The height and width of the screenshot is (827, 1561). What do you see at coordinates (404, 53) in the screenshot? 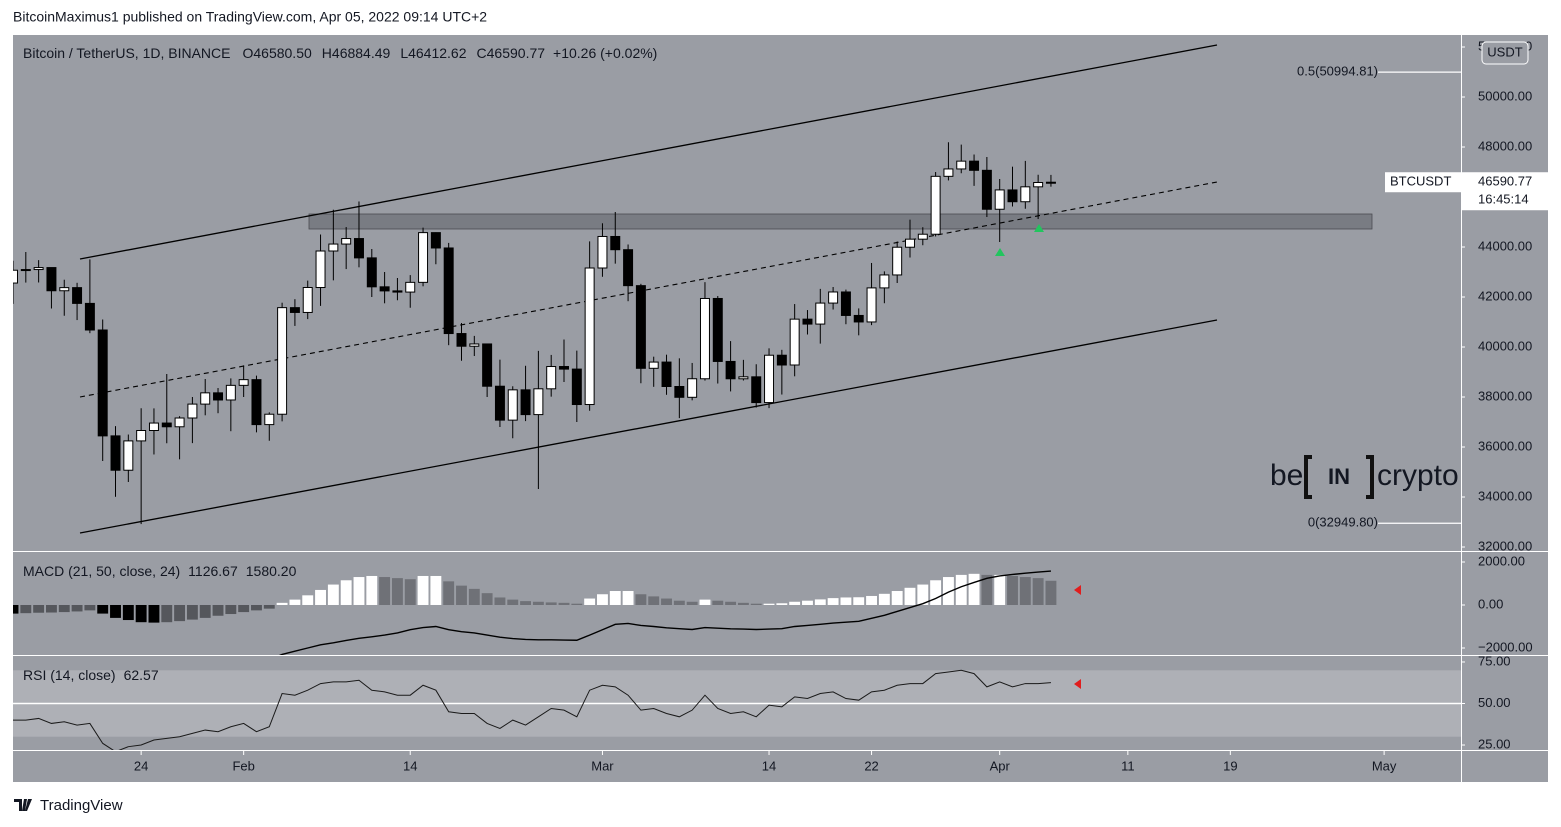
I see `legend-key: L` at bounding box center [404, 53].